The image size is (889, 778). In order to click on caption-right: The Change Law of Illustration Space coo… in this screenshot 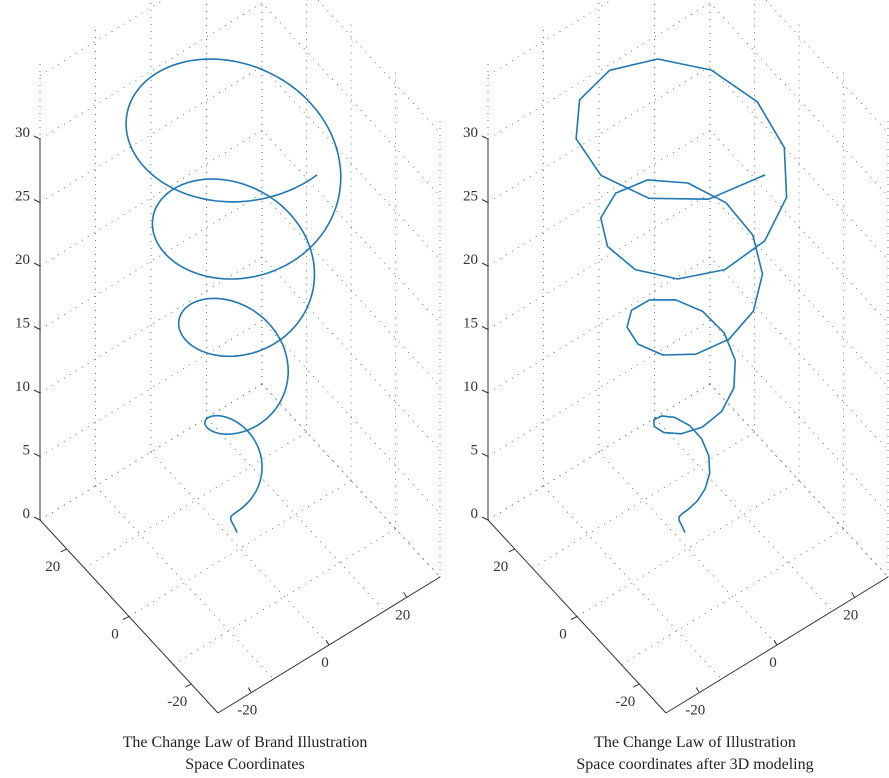, I will do `click(692, 754)`.